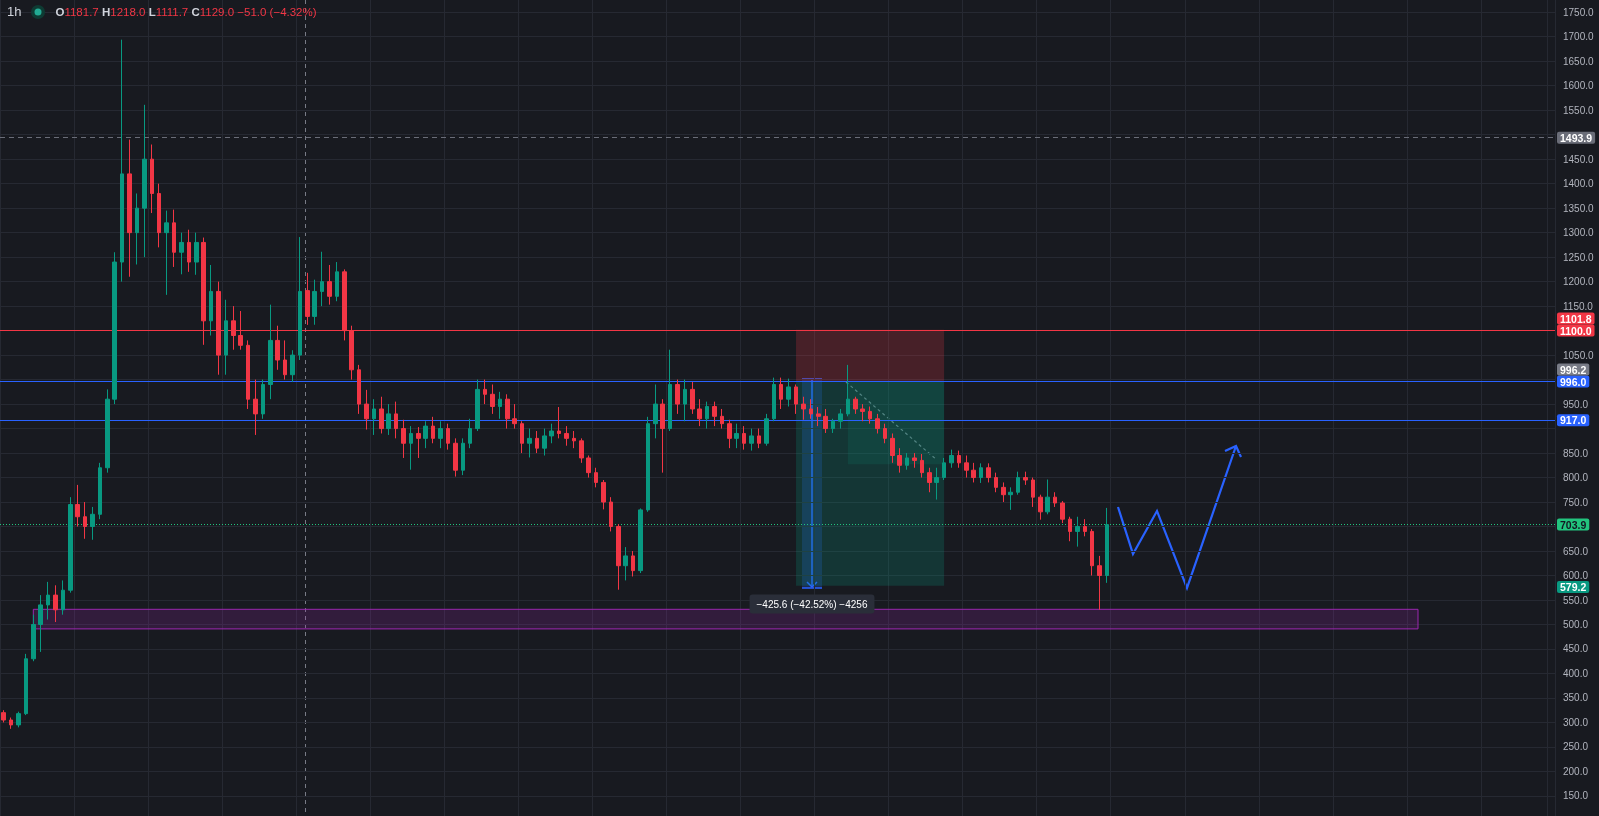 The width and height of the screenshot is (1599, 816). I want to click on y-tick-label: 1450.0, so click(1579, 159).